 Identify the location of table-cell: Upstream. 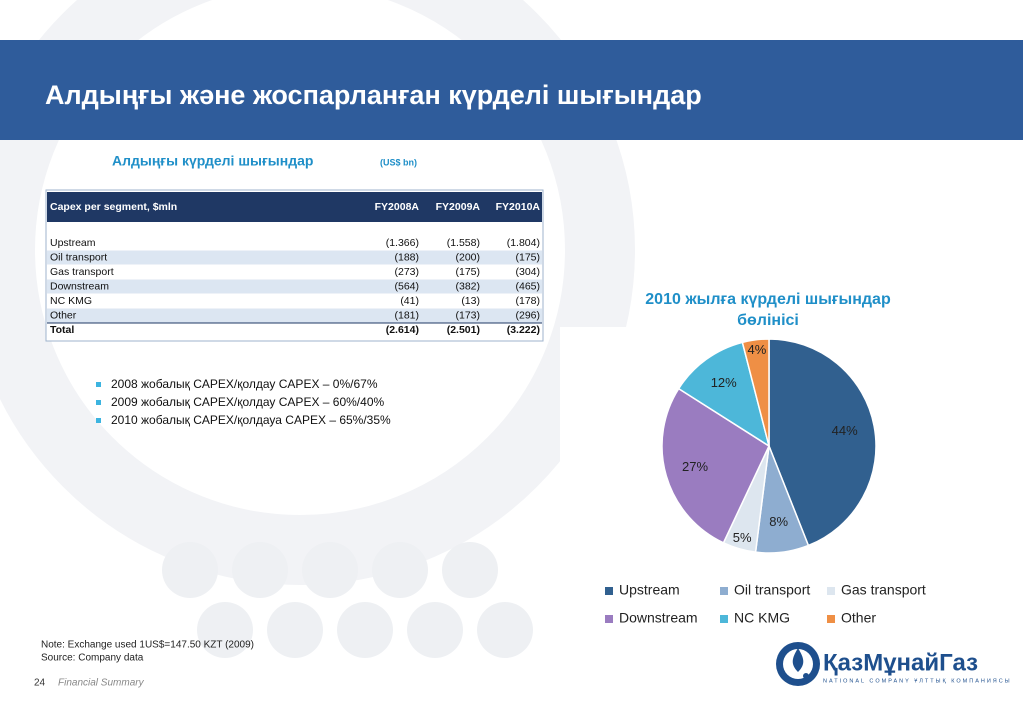
(73, 243).